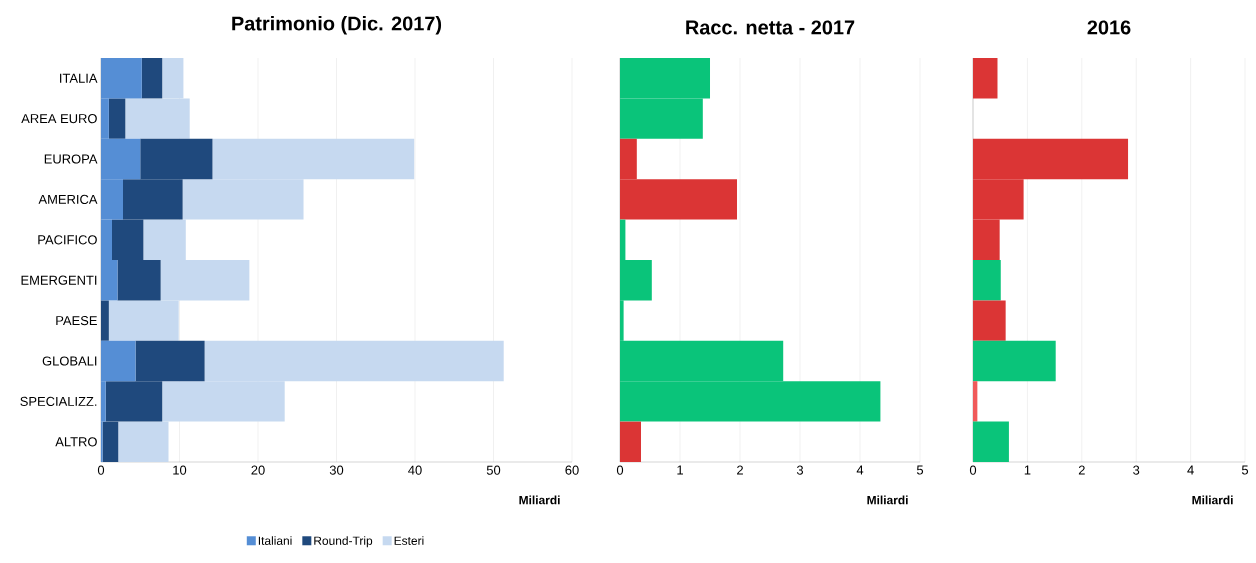 The image size is (1256, 563). I want to click on chart-title: Racc. netta - 2017, so click(770, 27).